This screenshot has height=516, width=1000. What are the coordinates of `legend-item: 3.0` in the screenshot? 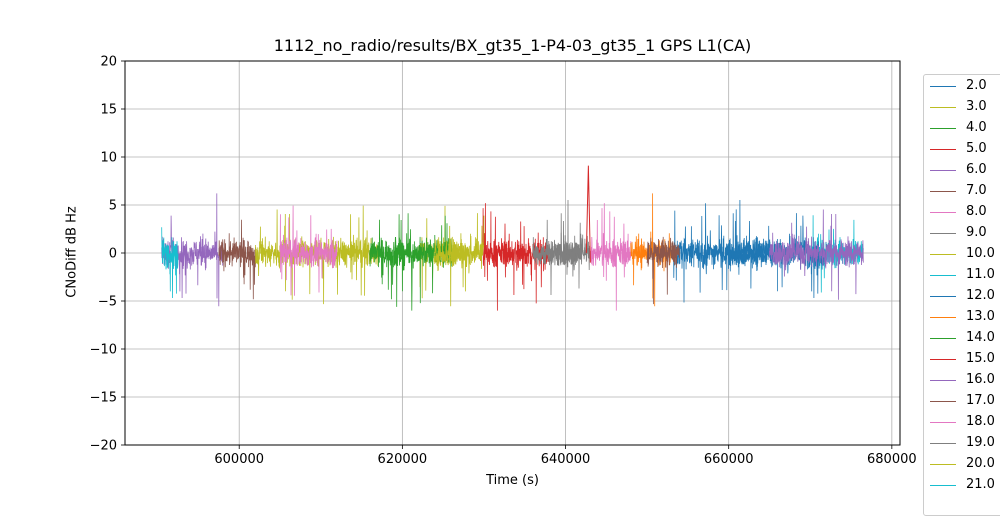 It's located at (962, 107).